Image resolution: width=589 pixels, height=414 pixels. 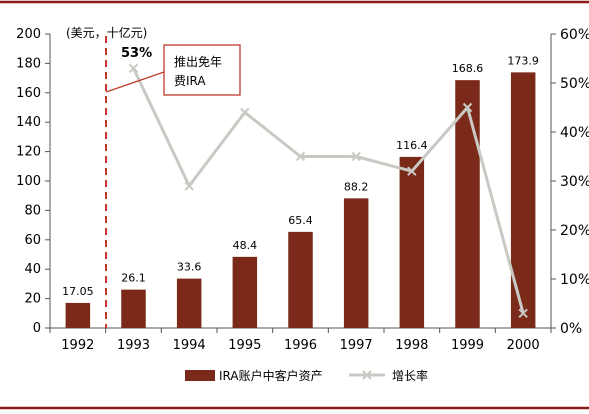 I want to click on y-right-tick-label: 20%, so click(x=574, y=231).